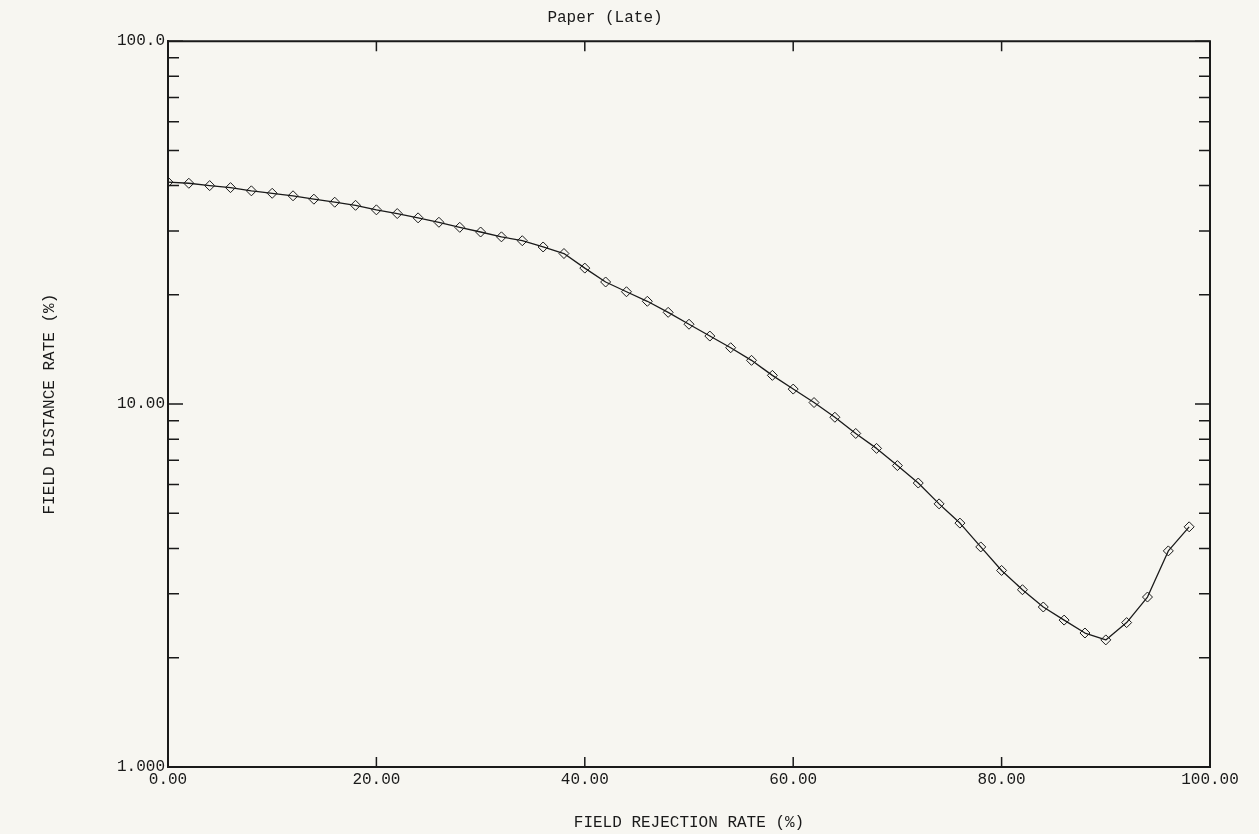 The width and height of the screenshot is (1259, 834). I want to click on chart-title: Paper (Late), so click(605, 17).